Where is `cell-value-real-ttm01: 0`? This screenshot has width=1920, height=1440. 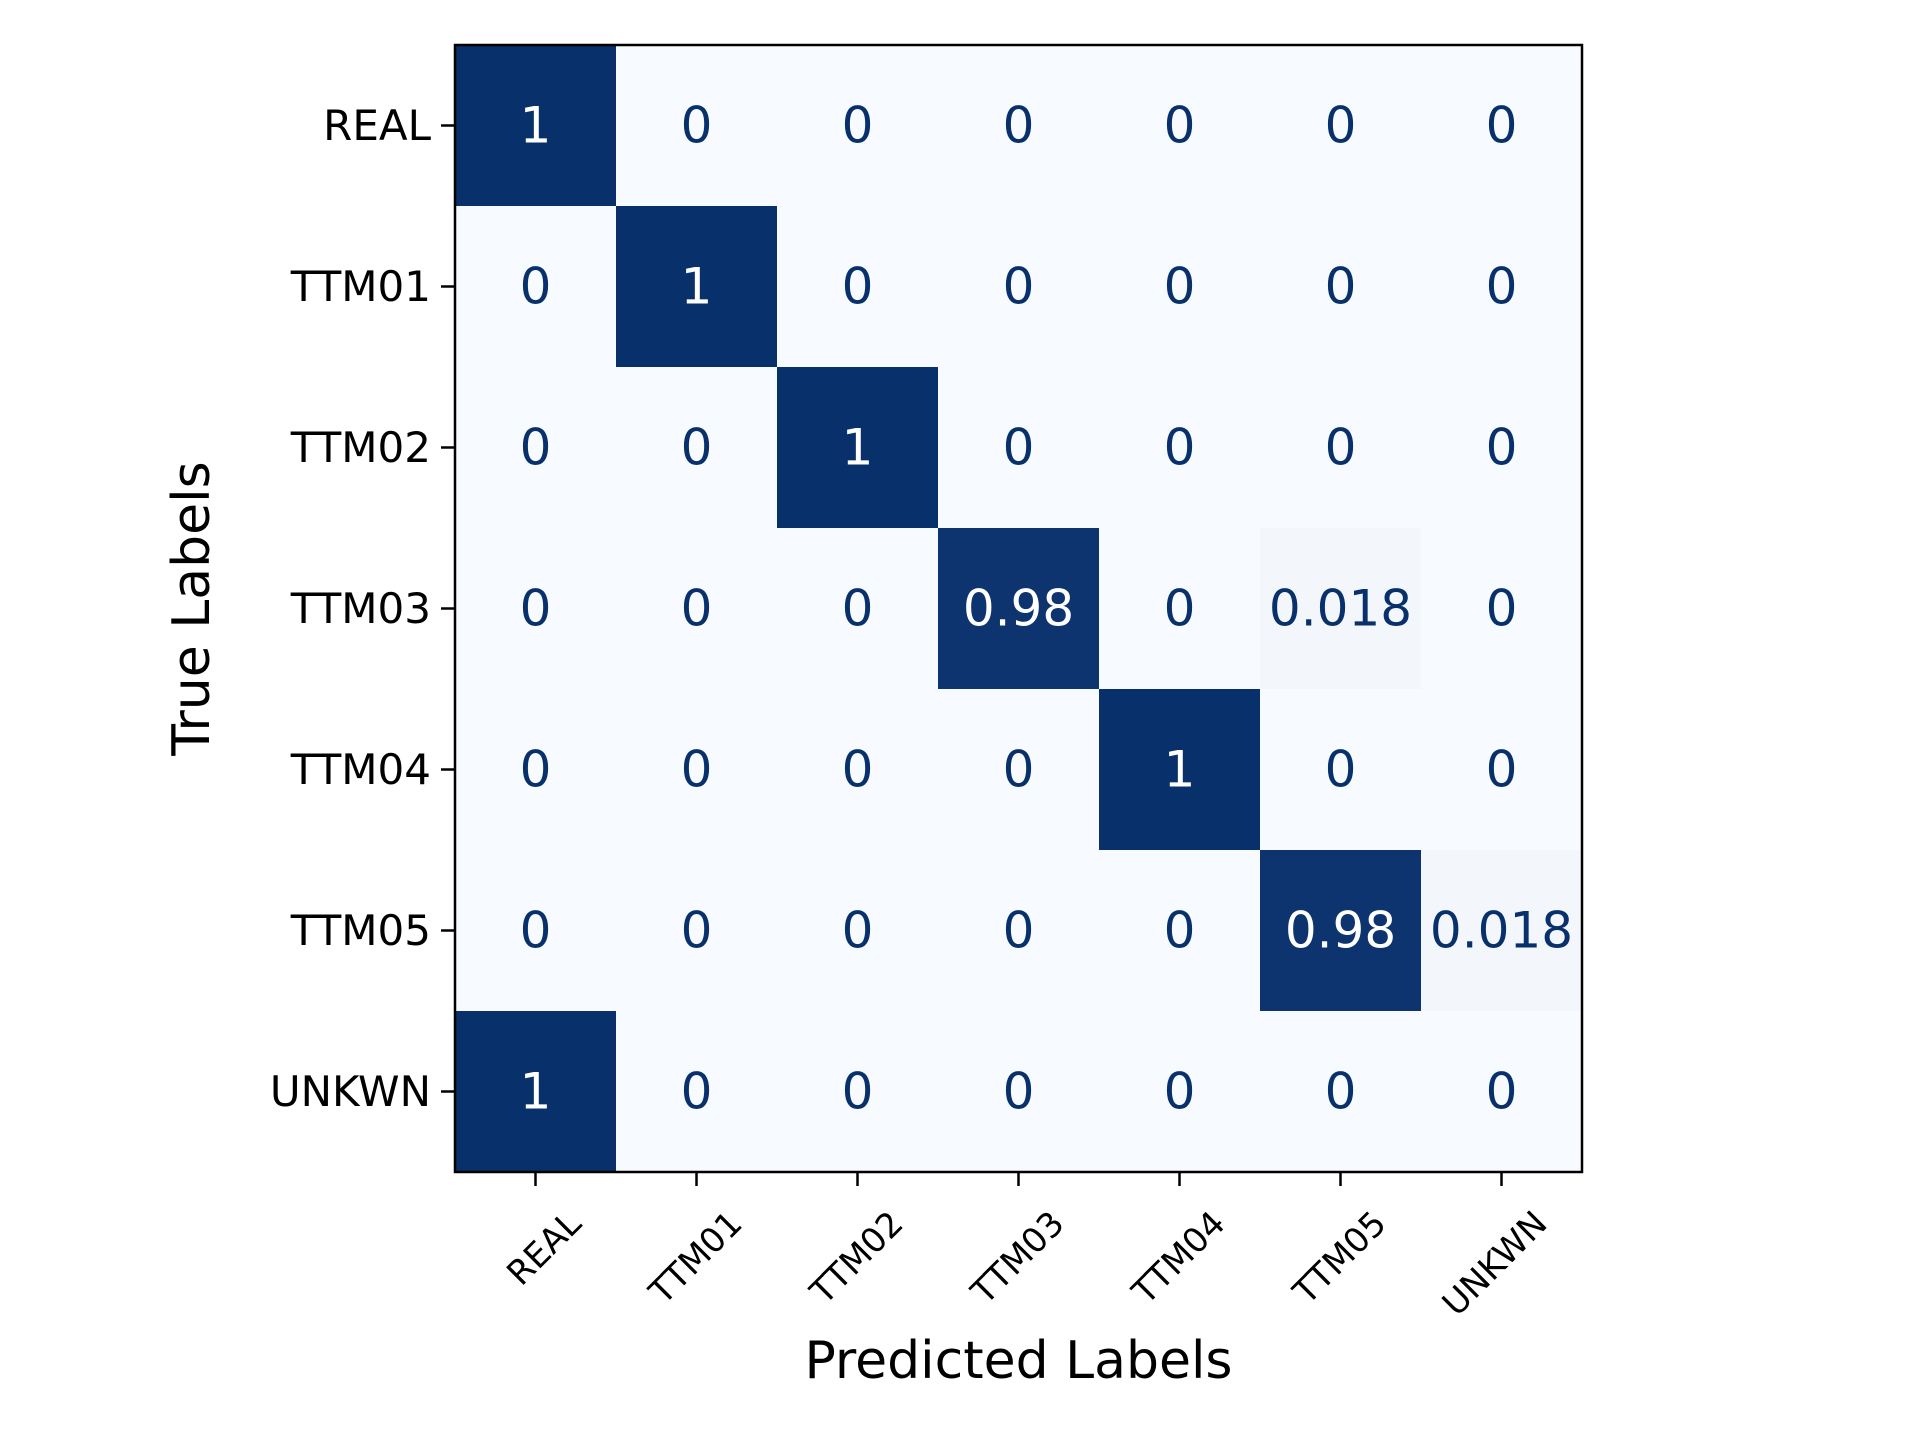 cell-value-real-ttm01: 0 is located at coordinates (697, 126).